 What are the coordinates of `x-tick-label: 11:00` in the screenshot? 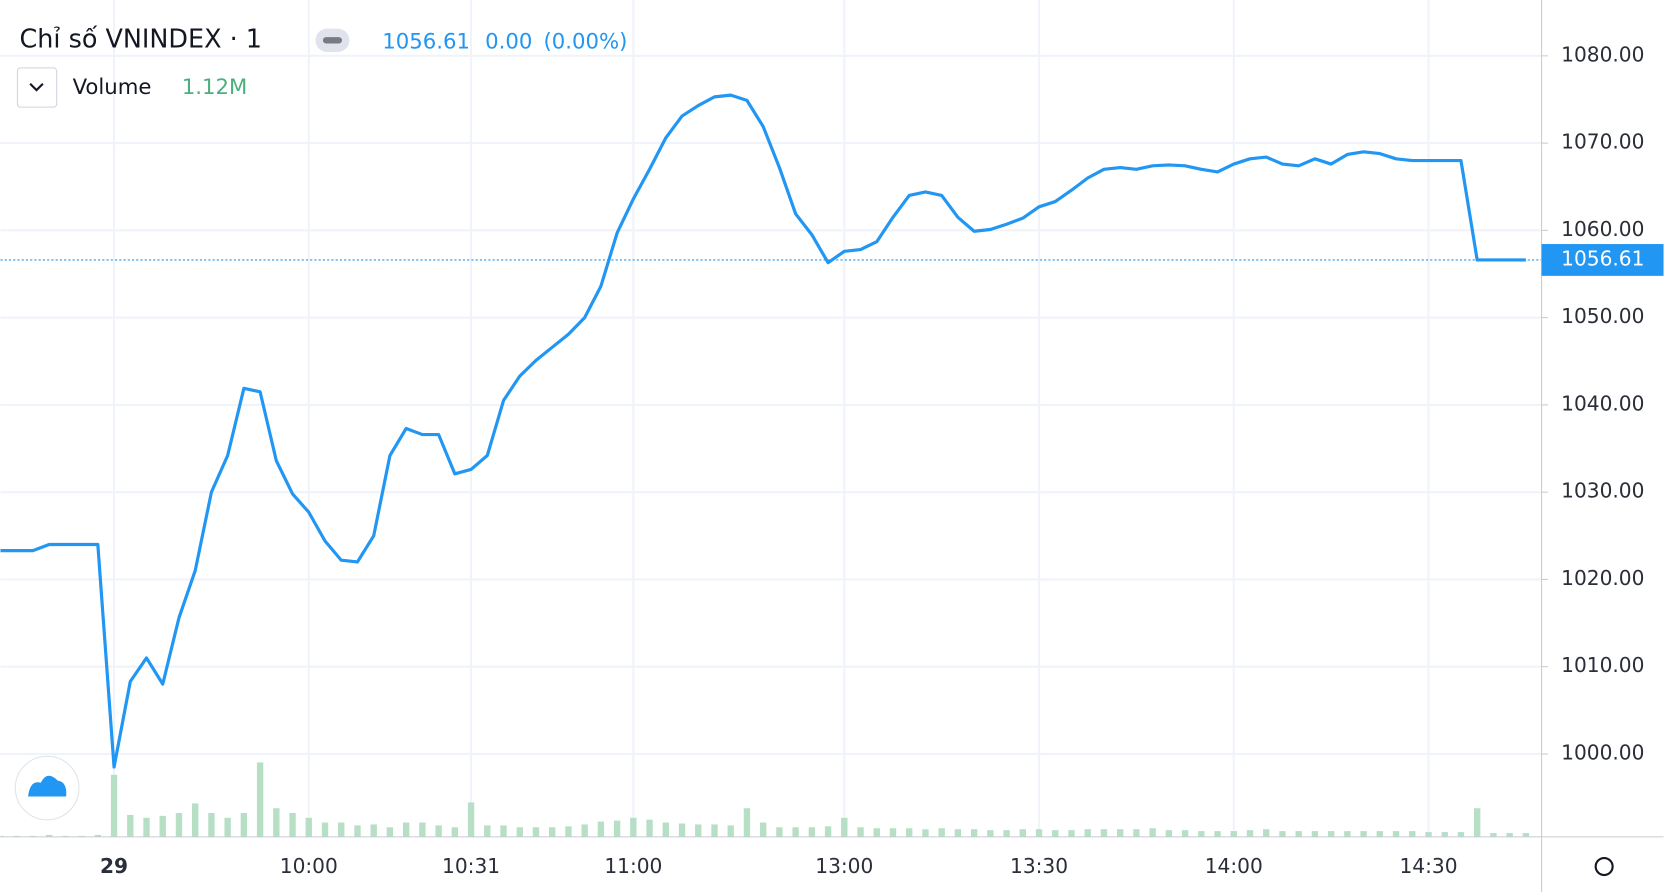 It's located at (633, 866).